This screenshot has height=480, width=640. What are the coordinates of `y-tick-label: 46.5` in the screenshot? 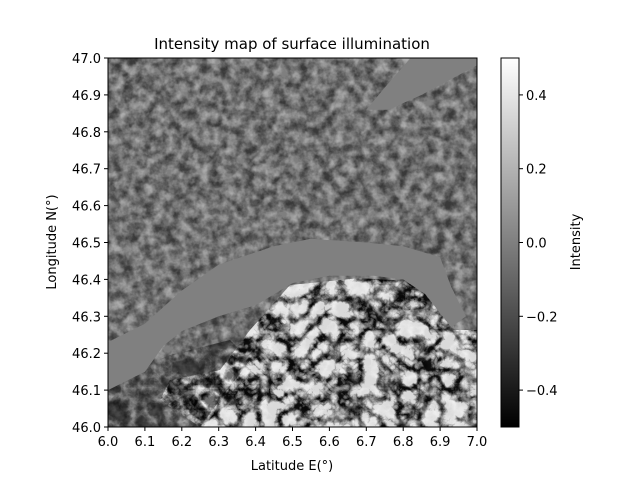 It's located at (86, 244).